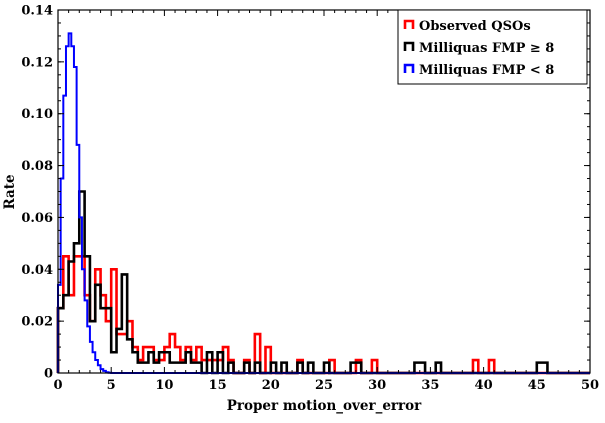  I want to click on x-tick-label: 30, so click(377, 385).